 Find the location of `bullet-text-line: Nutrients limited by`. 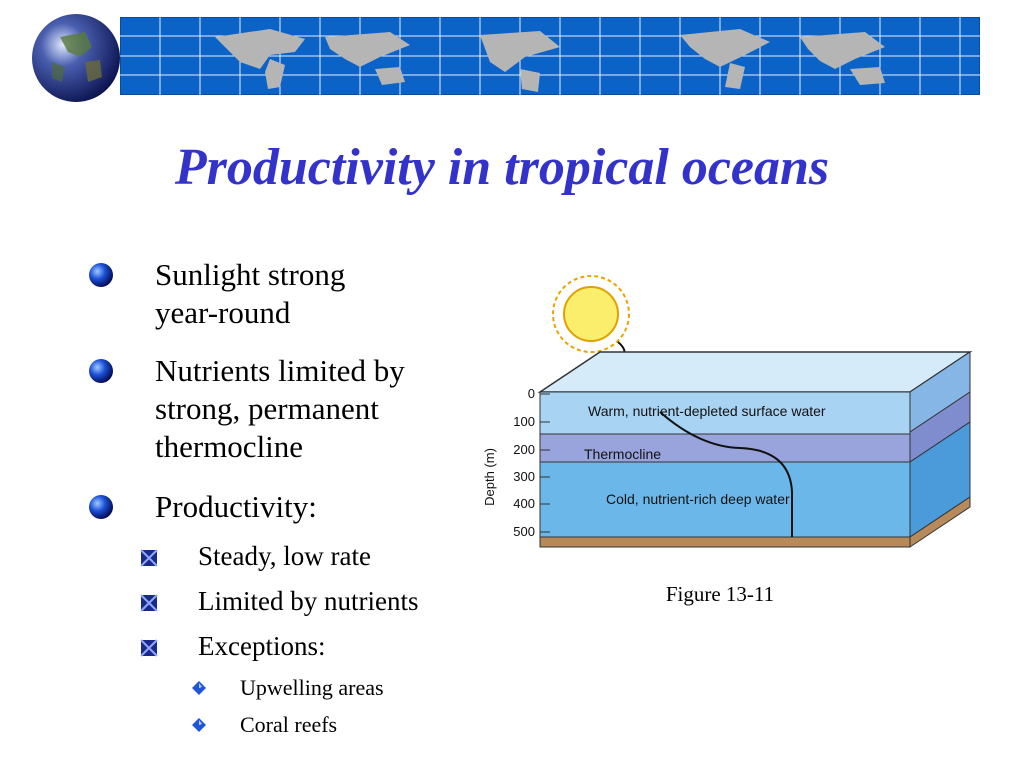

bullet-text-line: Nutrients limited by is located at coordinates (280, 370).